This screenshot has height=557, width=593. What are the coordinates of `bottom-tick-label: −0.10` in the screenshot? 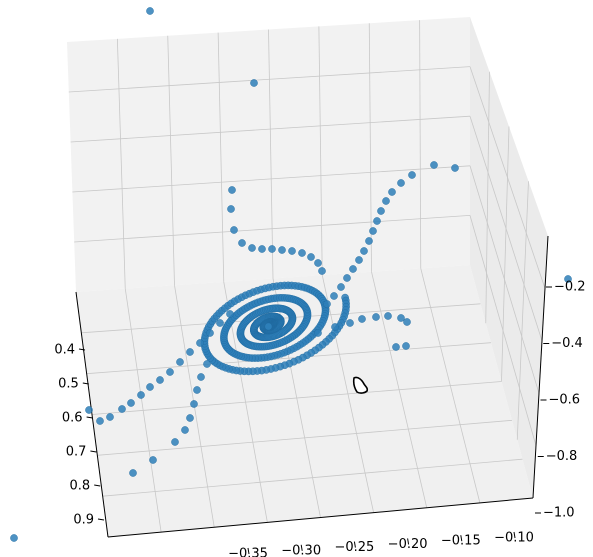 It's located at (514, 538).